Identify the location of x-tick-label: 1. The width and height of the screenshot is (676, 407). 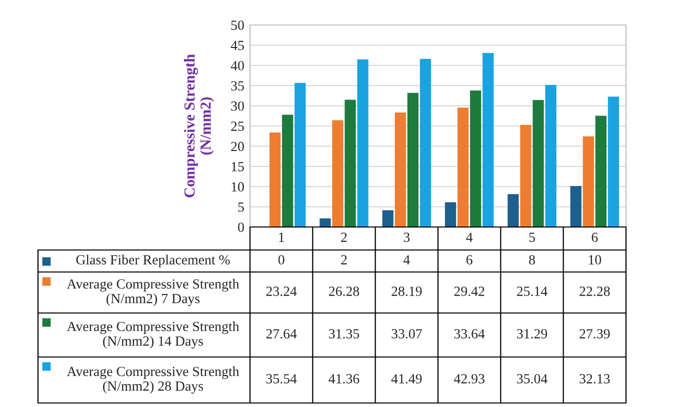
(281, 237).